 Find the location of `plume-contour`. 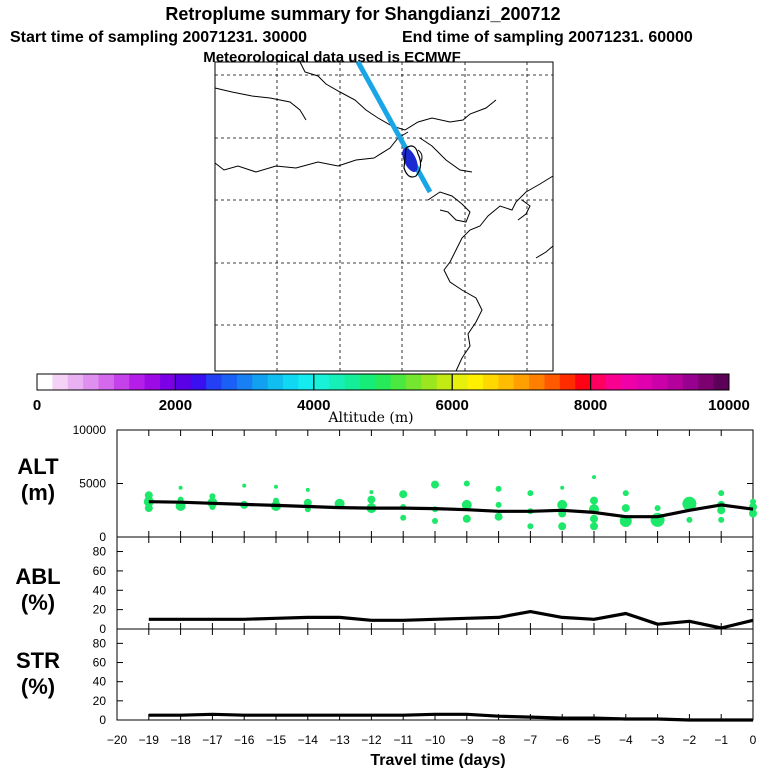

plume-contour is located at coordinates (412, 161).